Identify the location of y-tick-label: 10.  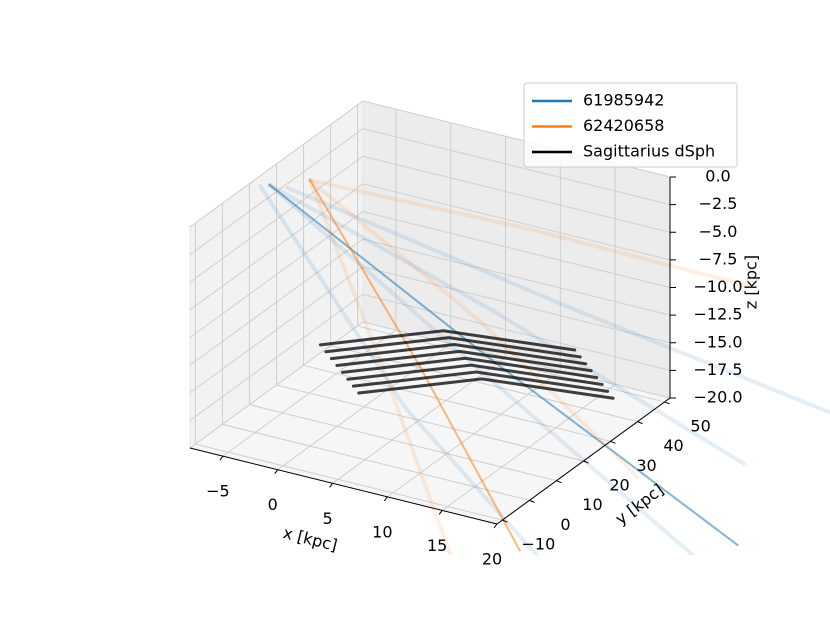
(592, 504).